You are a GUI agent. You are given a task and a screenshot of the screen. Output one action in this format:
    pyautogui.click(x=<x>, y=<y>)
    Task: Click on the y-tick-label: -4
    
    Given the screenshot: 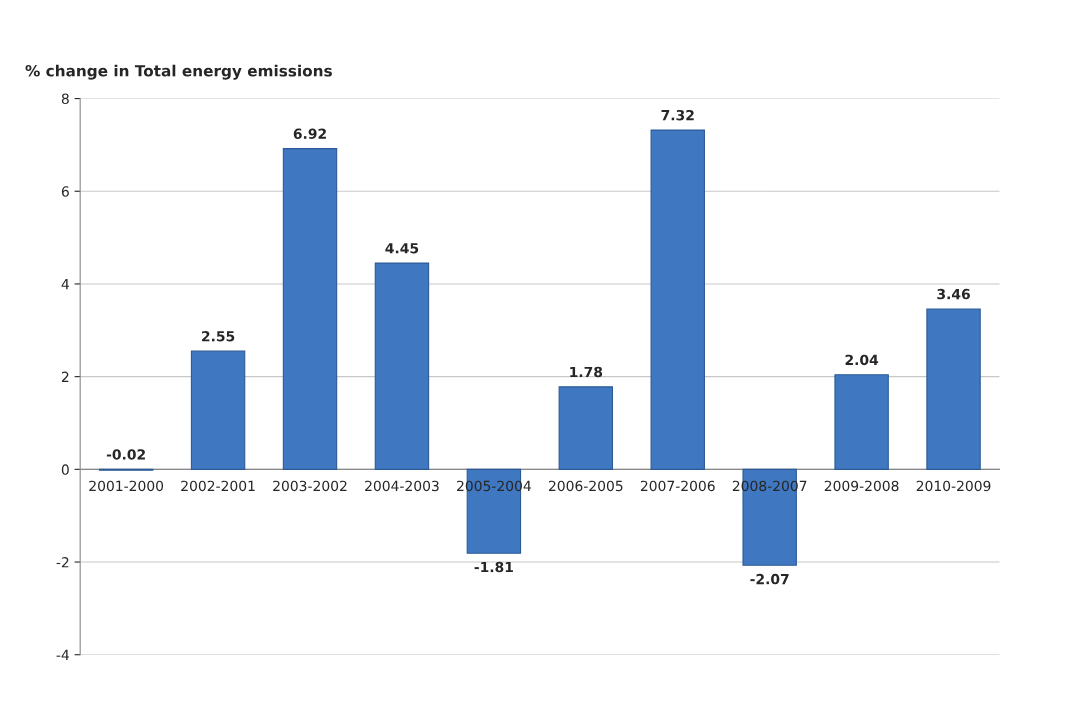 What is the action you would take?
    pyautogui.click(x=62, y=654)
    